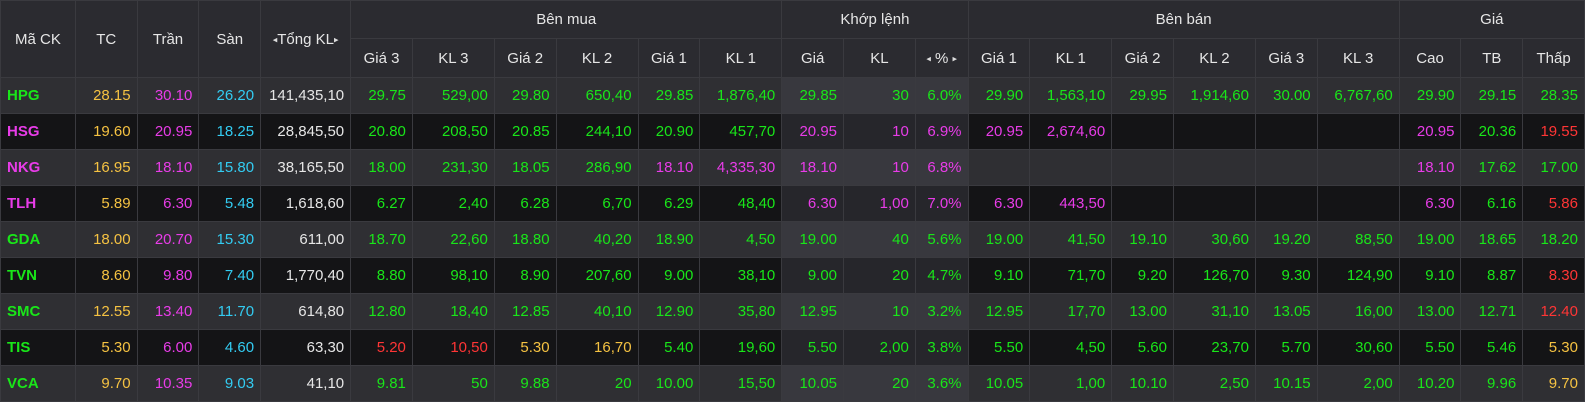 The width and height of the screenshot is (1585, 402). Describe the element at coordinates (879, 58) in the screenshot. I see `col-header-match-vol: KL` at that location.